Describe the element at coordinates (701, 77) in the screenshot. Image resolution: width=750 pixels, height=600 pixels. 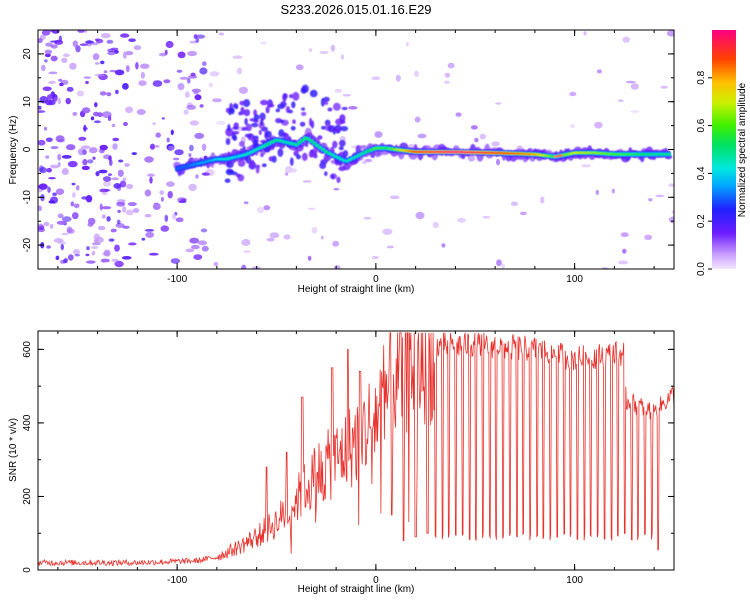
I see `colorbar-tick-label: 0.8` at that location.